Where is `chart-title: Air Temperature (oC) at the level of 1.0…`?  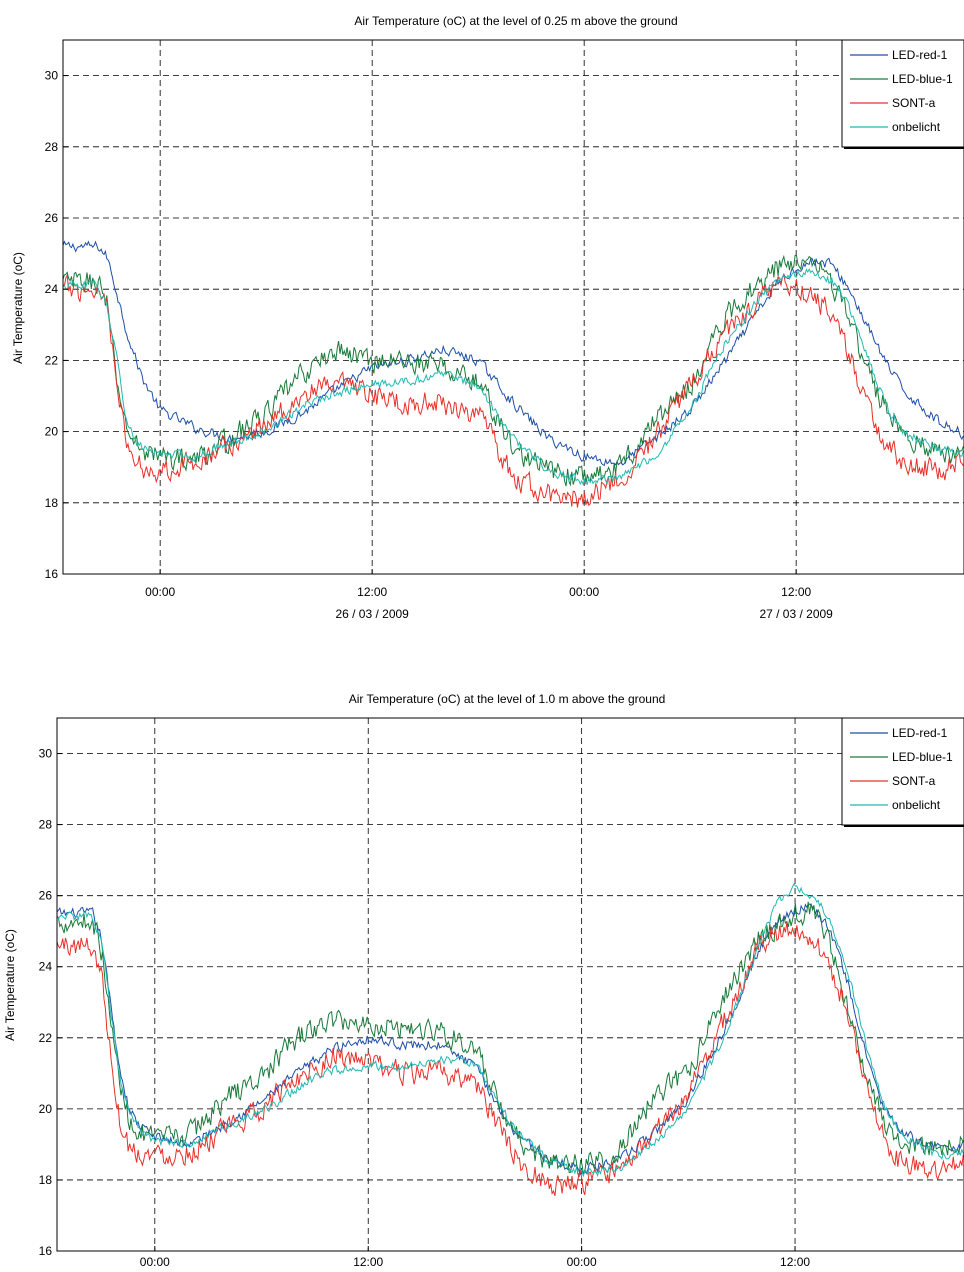
chart-title: Air Temperature (oC) at the level of 1.0… is located at coordinates (507, 699).